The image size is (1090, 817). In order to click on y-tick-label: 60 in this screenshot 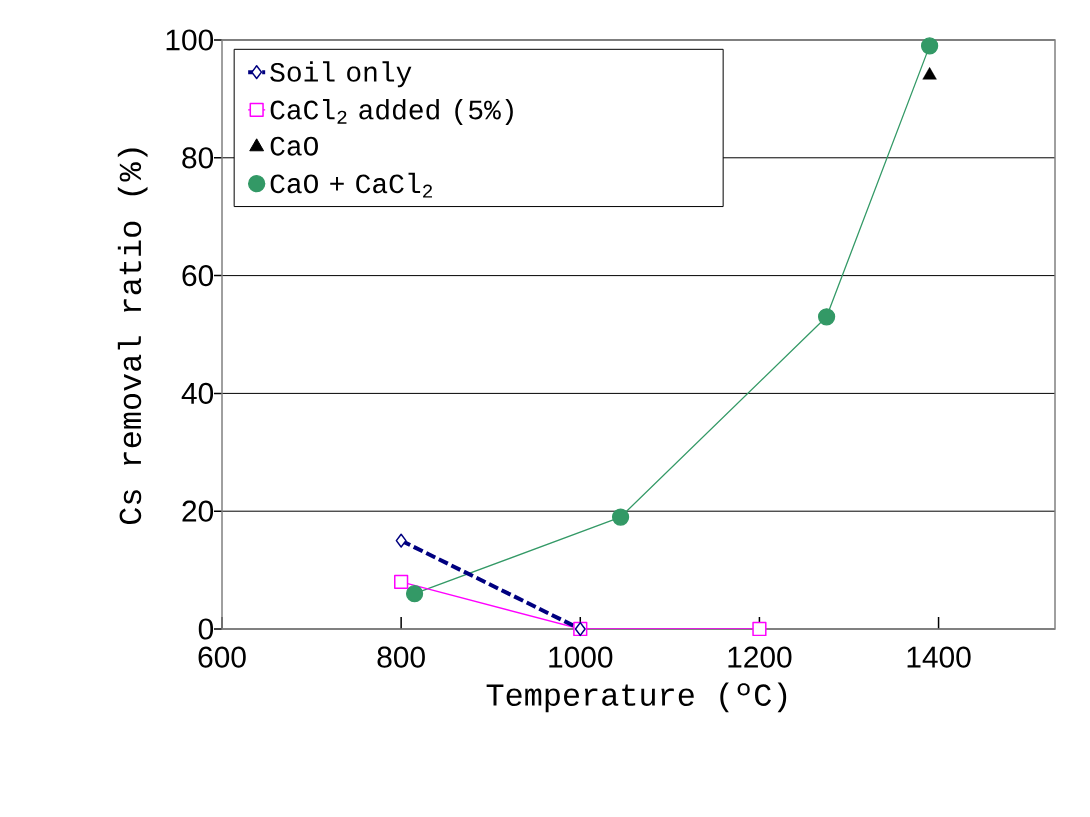, I will do `click(198, 276)`.